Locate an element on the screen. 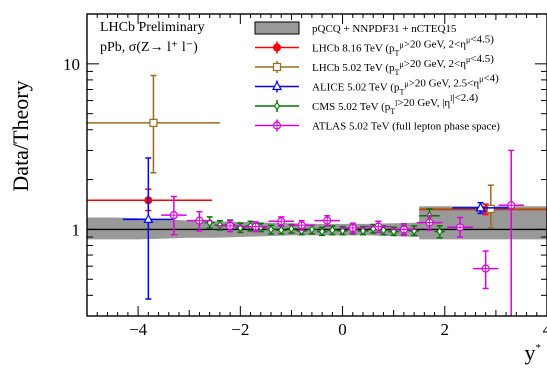 The image size is (547, 371). legend-label-2: ALICE 5.02 TeV (pTμ>20 GeV, 2.5<ημ<4) is located at coordinates (405, 85).